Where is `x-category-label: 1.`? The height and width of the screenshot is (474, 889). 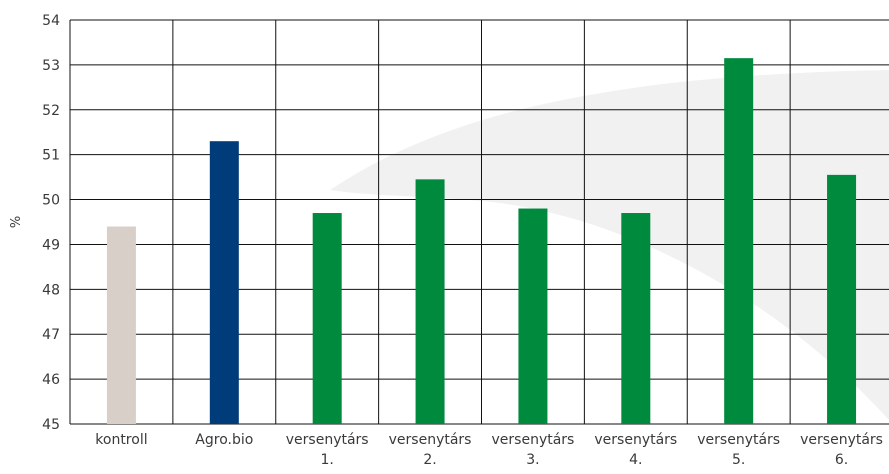
x-category-label: 1. is located at coordinates (327, 460).